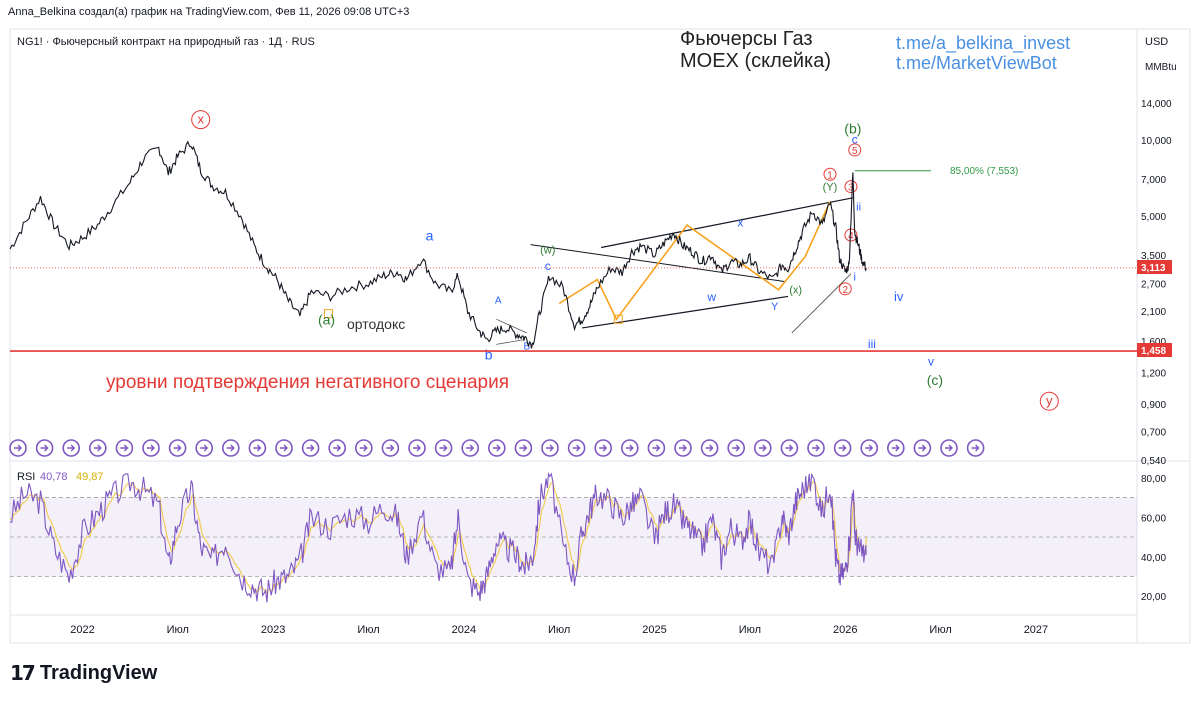  I want to click on overlay-title-line1: Фьючерсы Газ, so click(746, 39).